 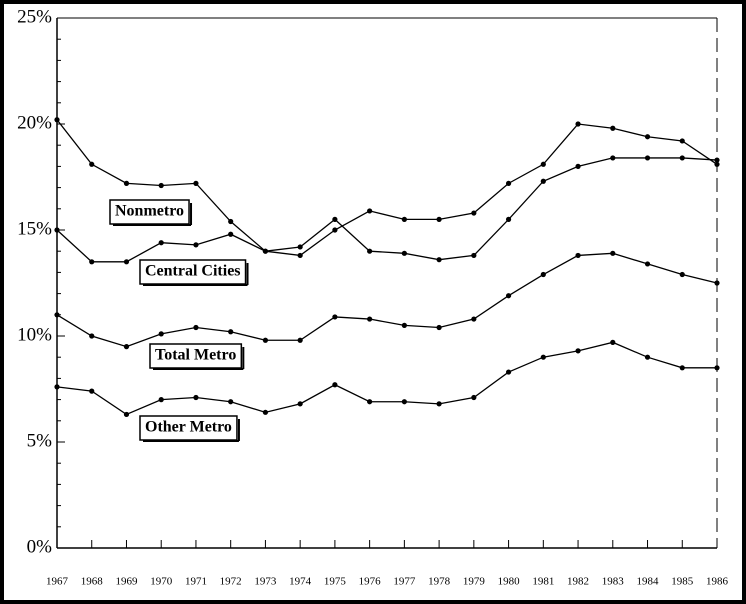 I want to click on x-tick-label: 1979, so click(x=474, y=582).